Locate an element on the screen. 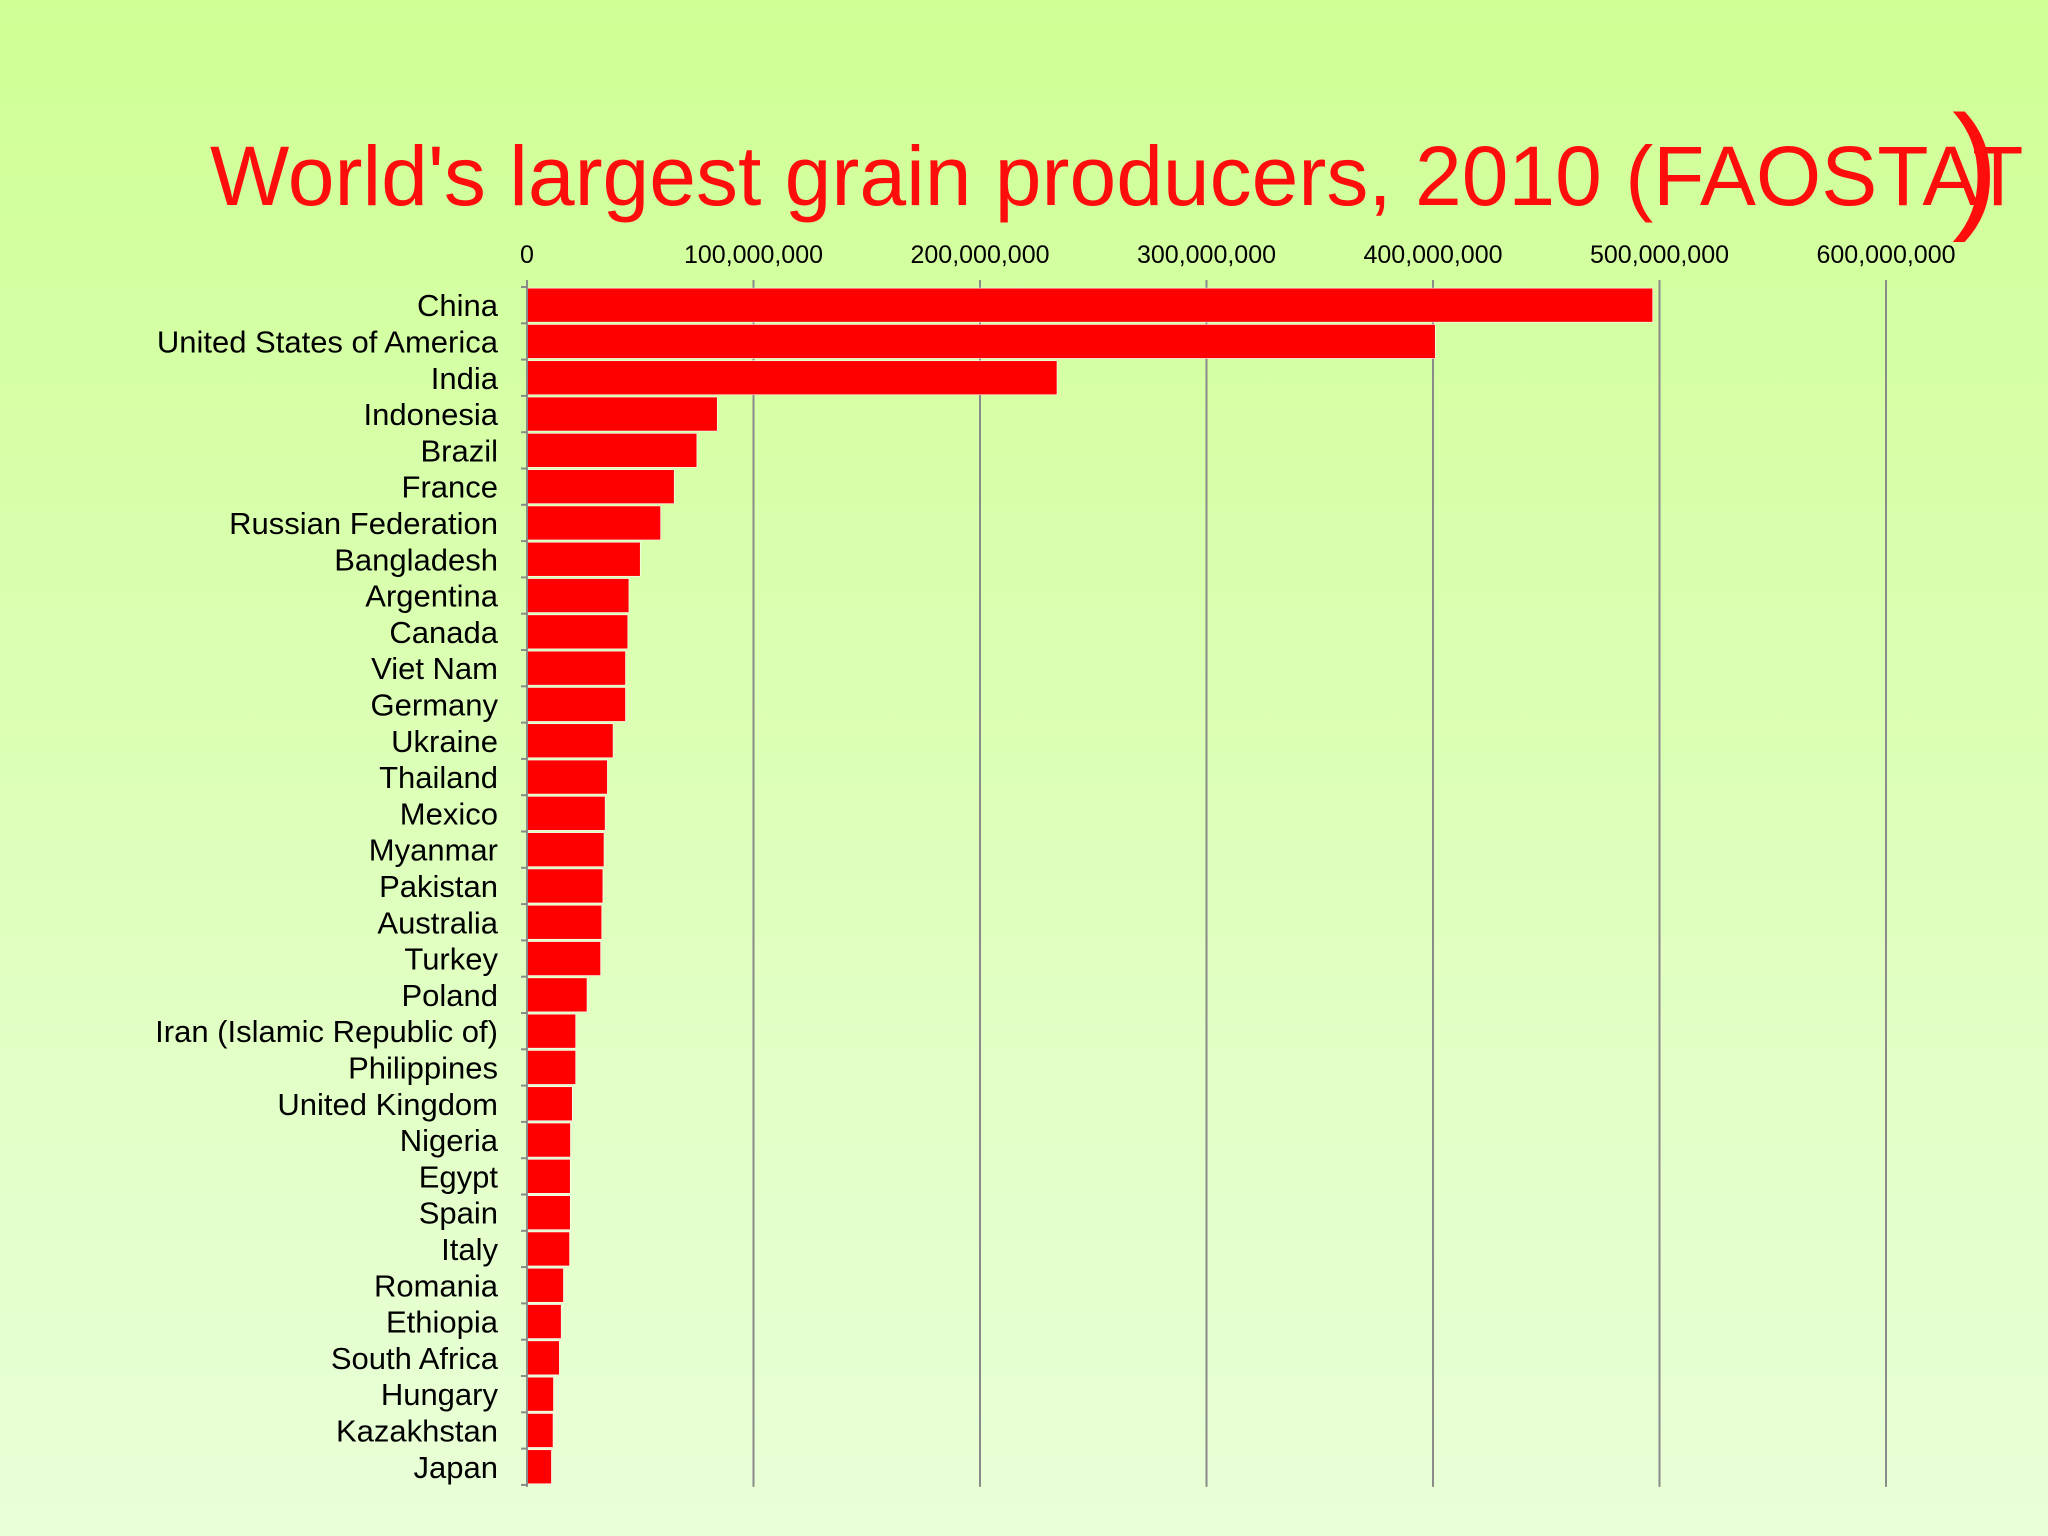 The height and width of the screenshot is (1536, 2048). category-label: Poland is located at coordinates (449, 995).